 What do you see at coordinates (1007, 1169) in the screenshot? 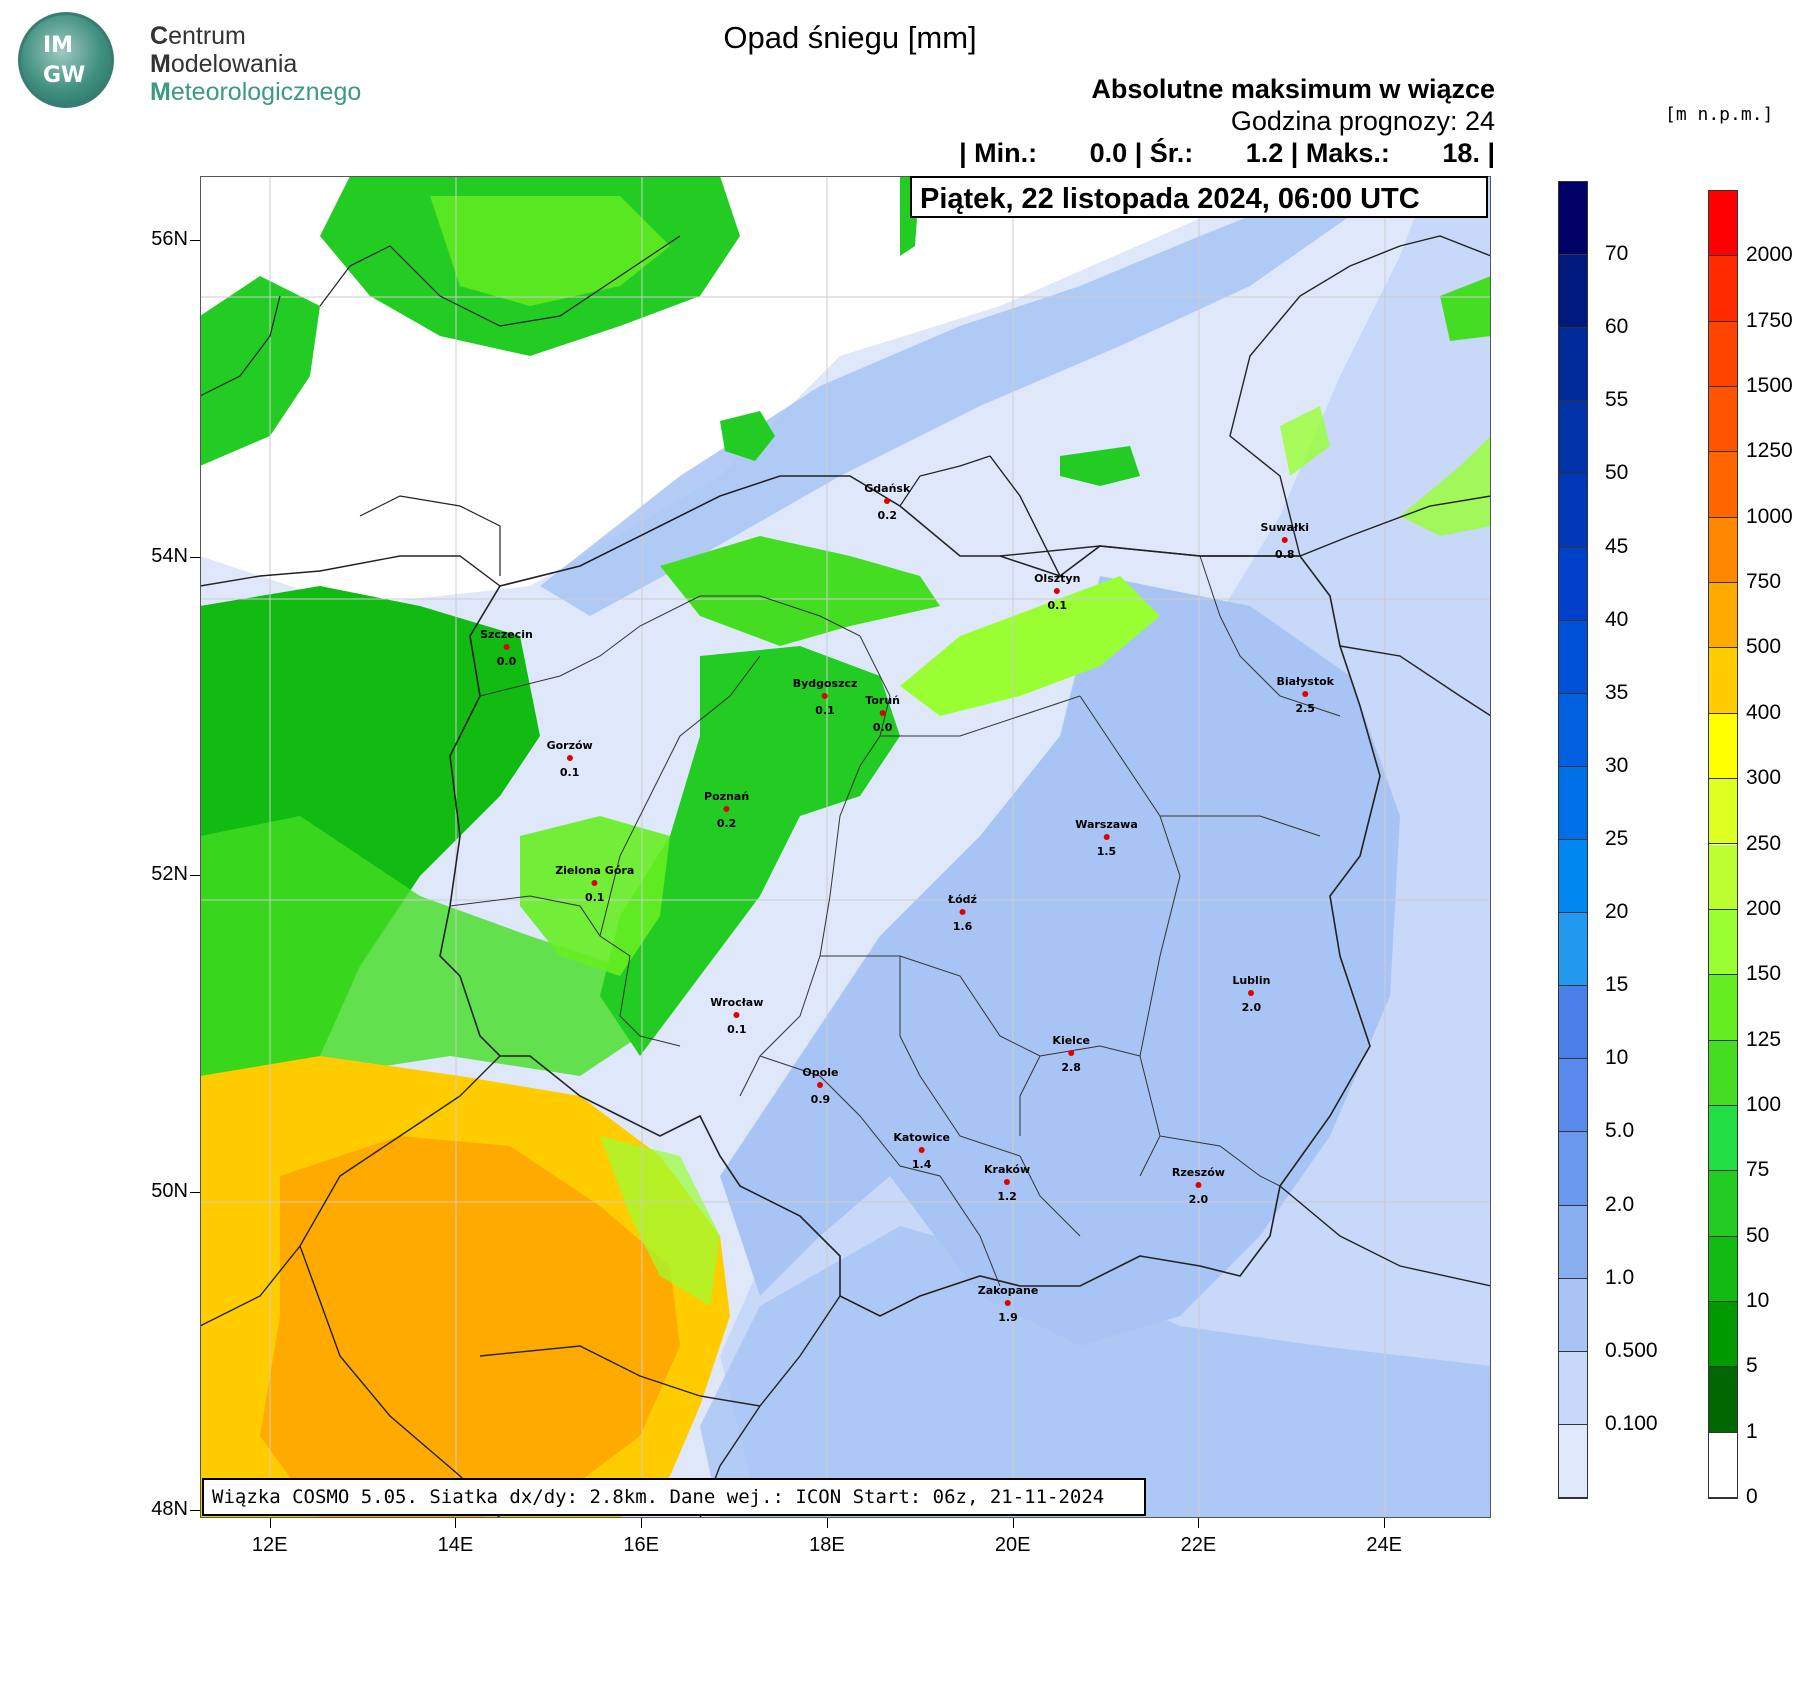
I see `city-name: Kraków` at bounding box center [1007, 1169].